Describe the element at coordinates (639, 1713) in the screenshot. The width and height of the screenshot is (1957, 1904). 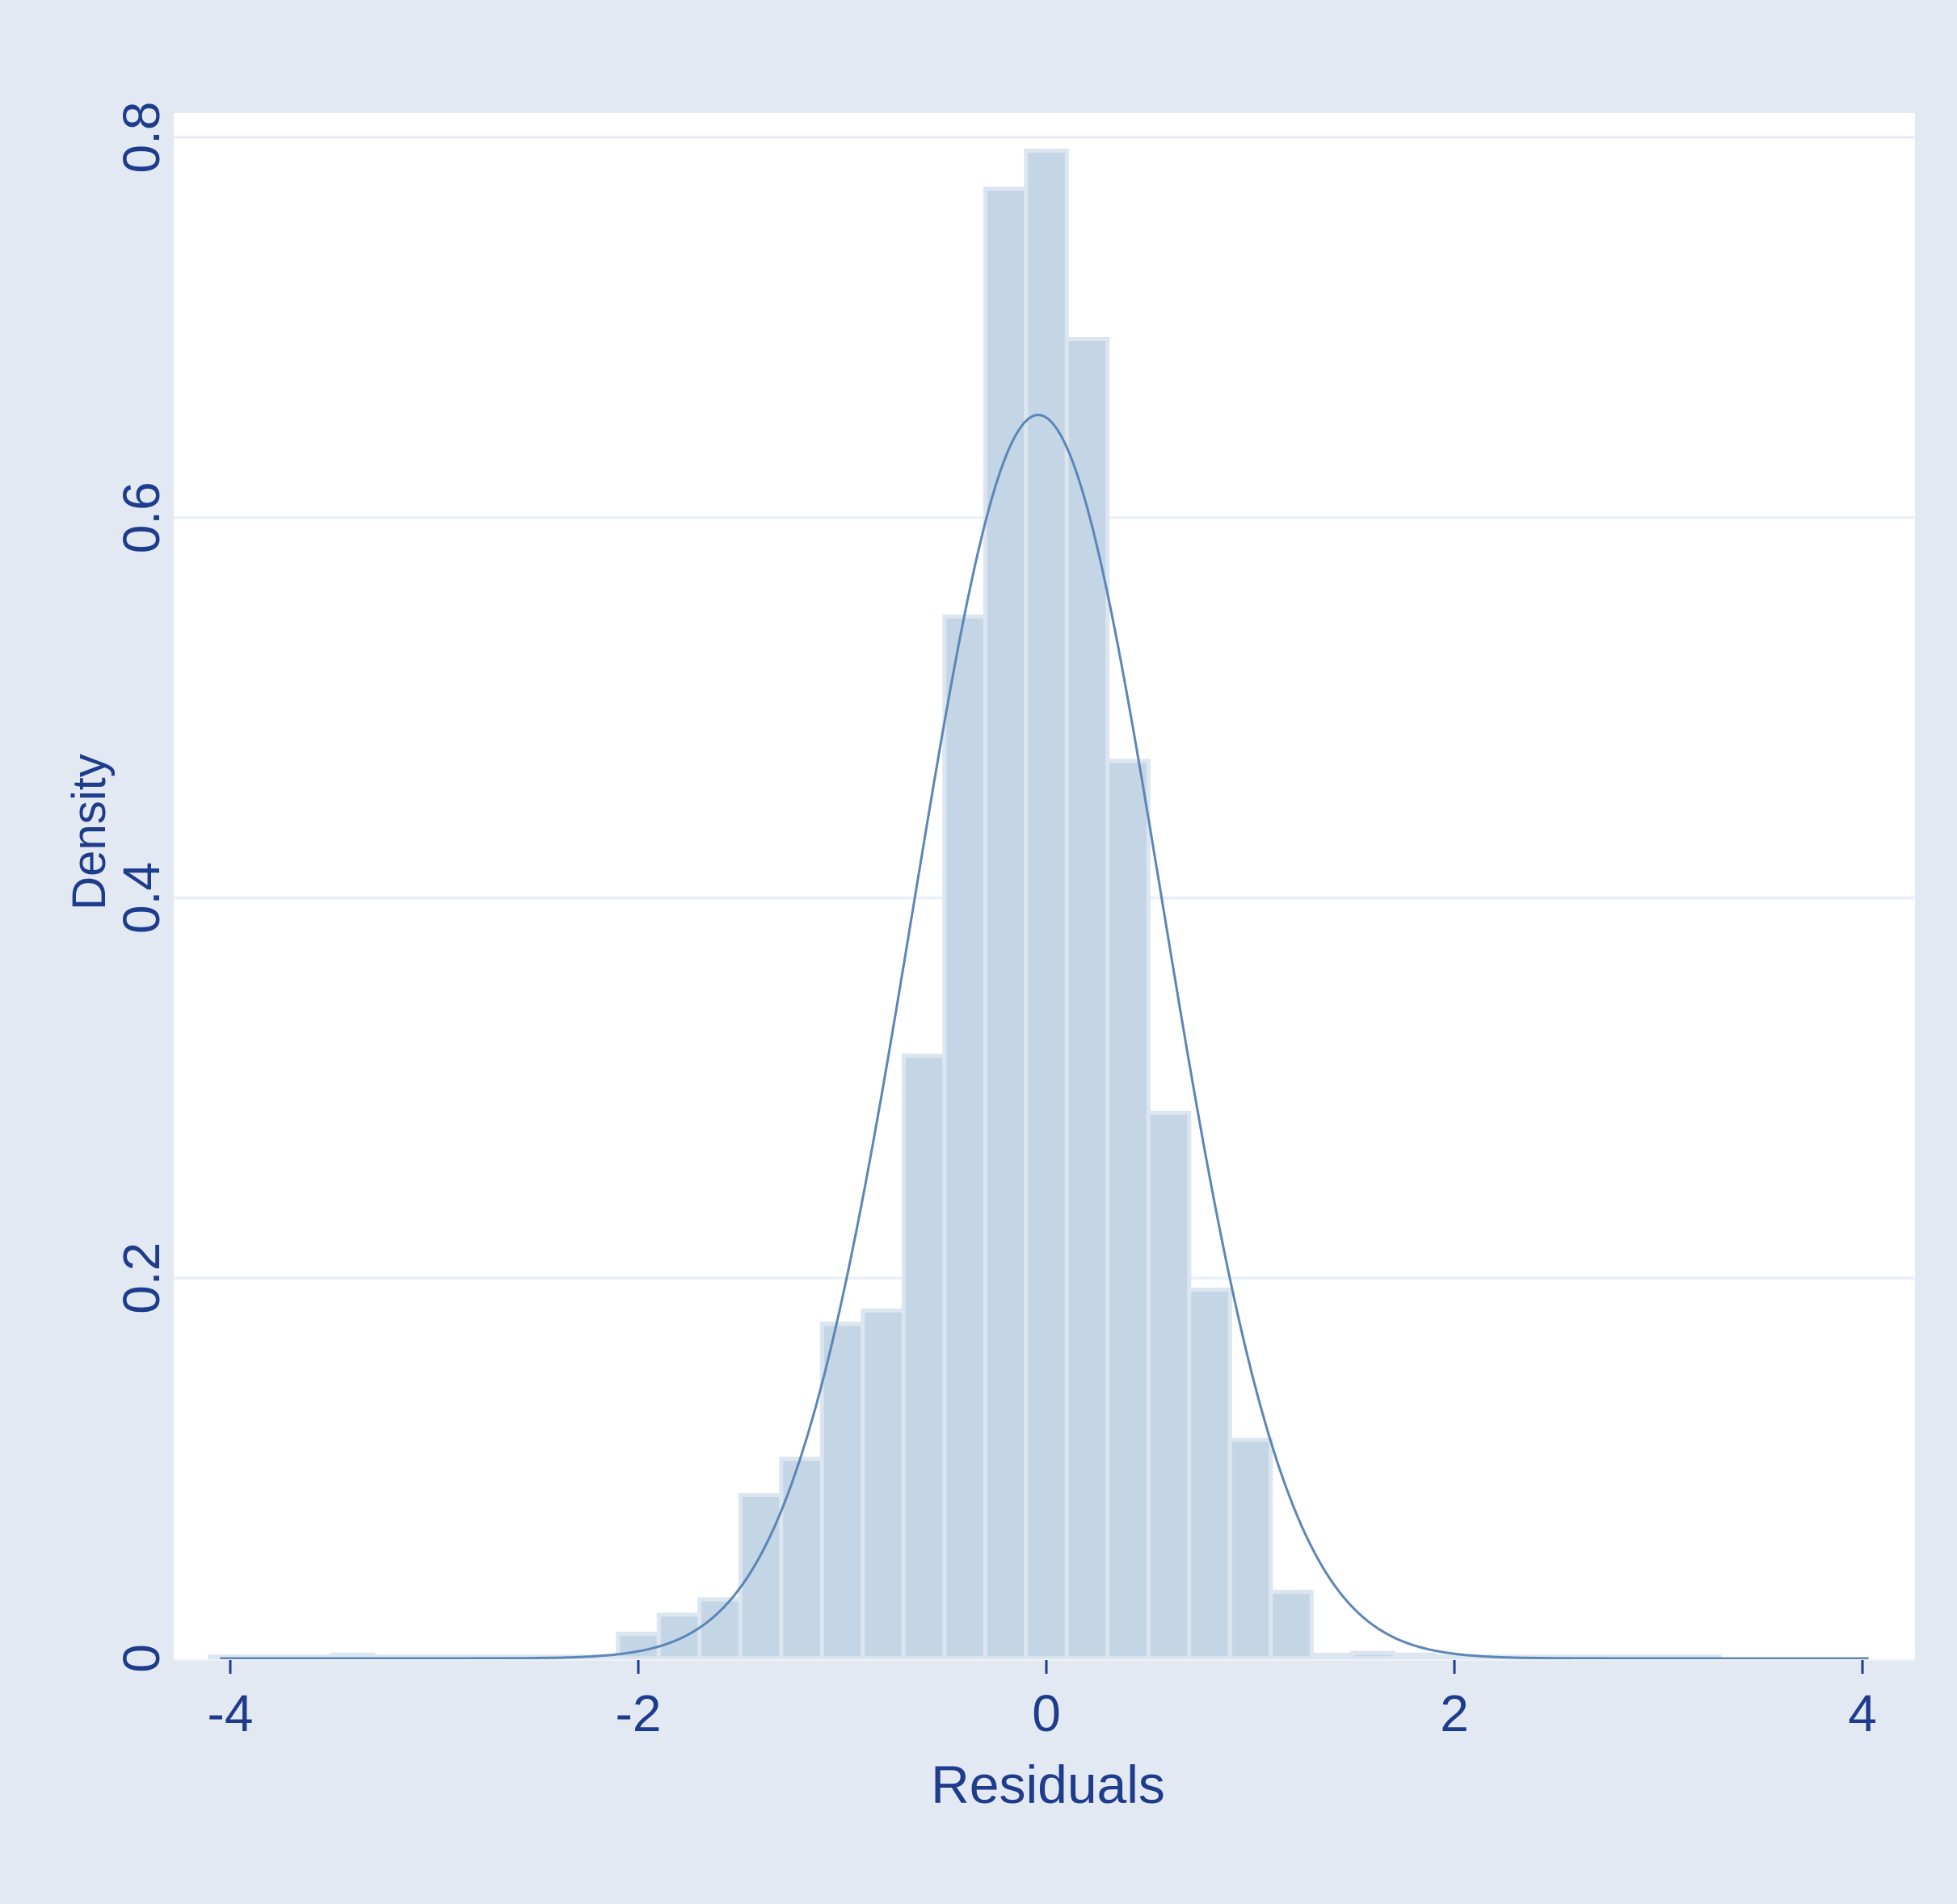
I see `x-tick-label: -2` at that location.